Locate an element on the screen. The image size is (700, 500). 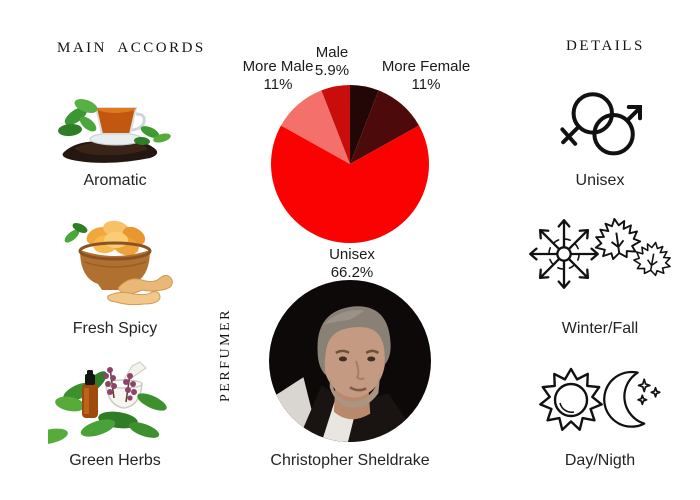
pie-label-male: Male 5.9% is located at coordinates (332, 62).